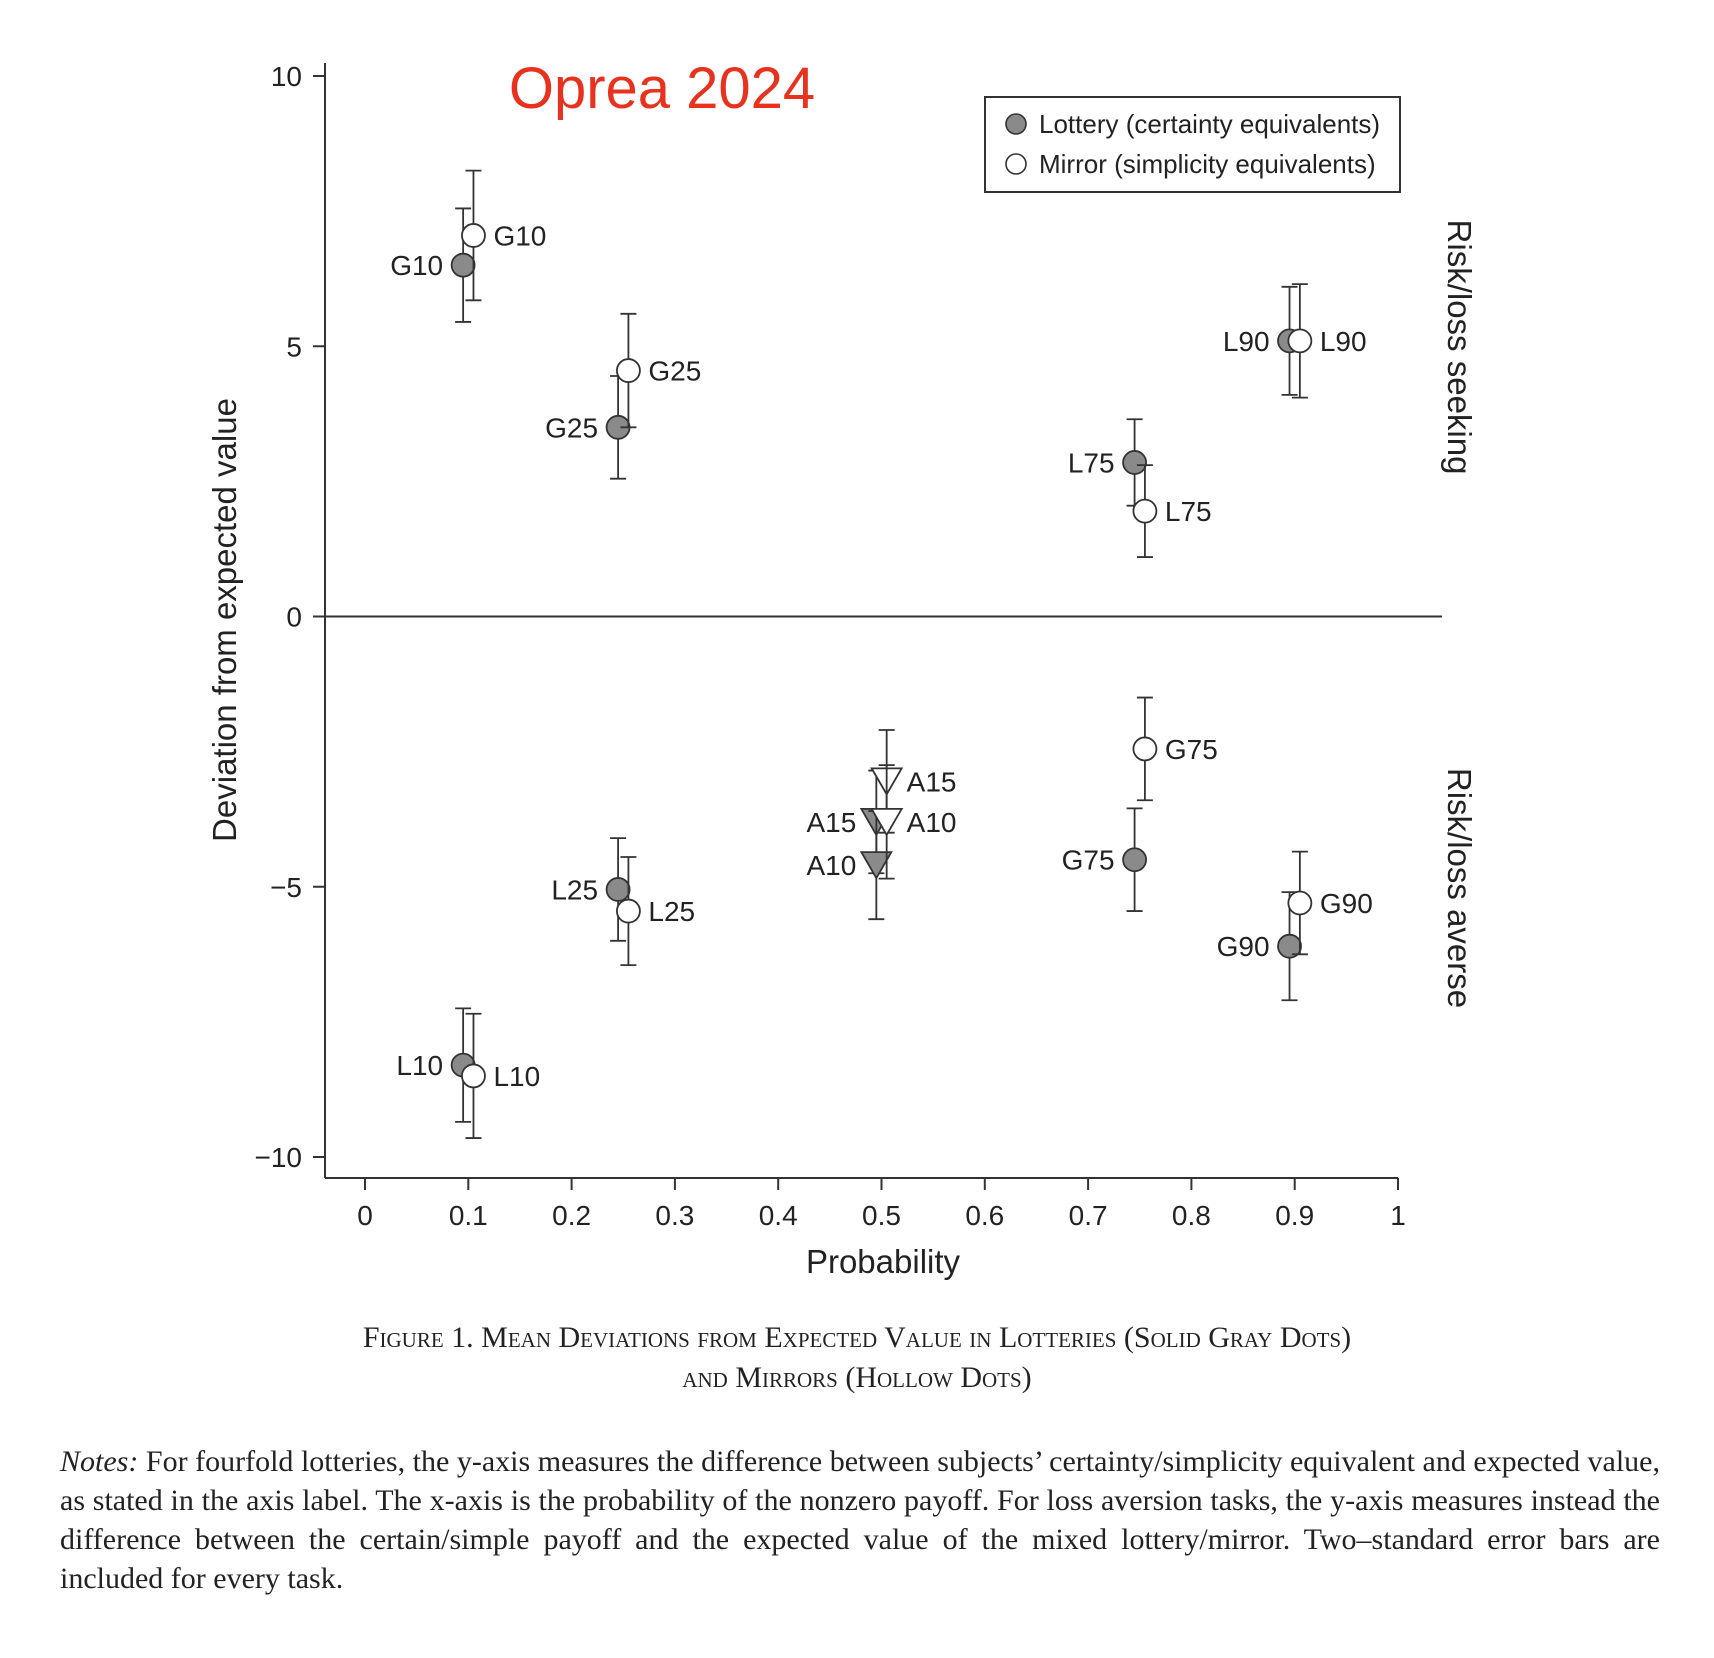 This screenshot has height=1658, width=1714. I want to click on point-mirror-l90: L90, so click(1327, 341).